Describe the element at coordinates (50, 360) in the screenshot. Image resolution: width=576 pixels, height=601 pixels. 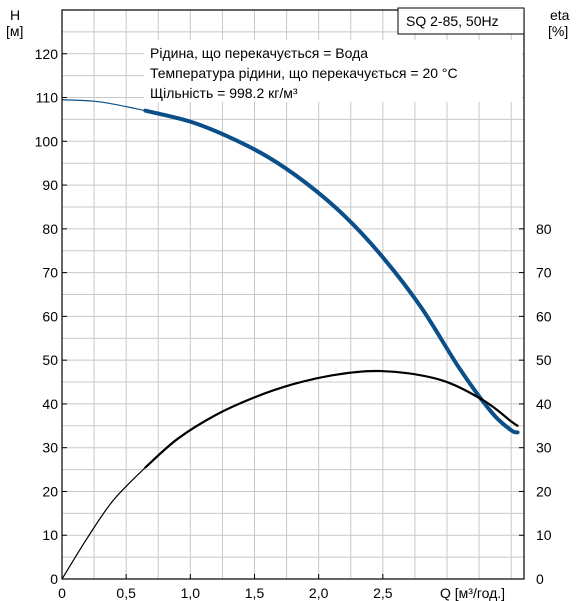
I see `left-tick-label: 50` at that location.